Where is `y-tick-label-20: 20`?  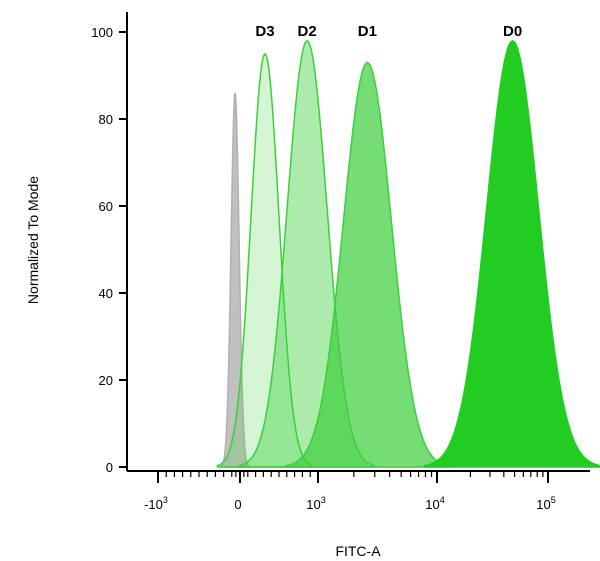 y-tick-label-20: 20 is located at coordinates (106, 380).